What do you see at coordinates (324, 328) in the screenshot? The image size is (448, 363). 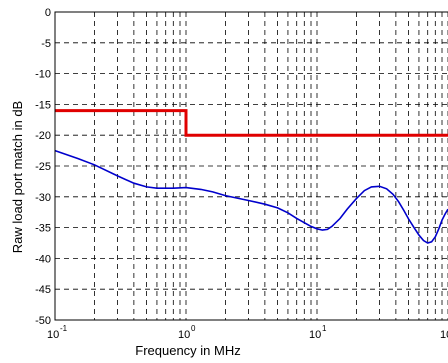 I see `x-tick-exponent: 1` at bounding box center [324, 328].